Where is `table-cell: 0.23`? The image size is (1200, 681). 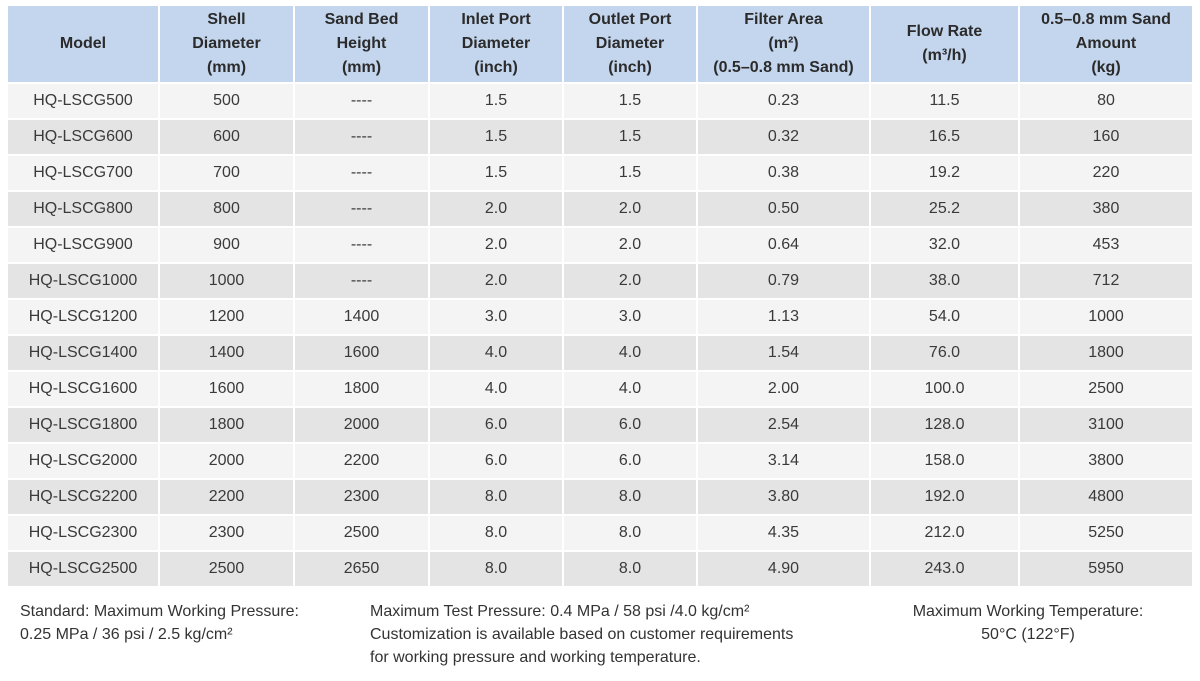
table-cell: 0.23 is located at coordinates (783, 101).